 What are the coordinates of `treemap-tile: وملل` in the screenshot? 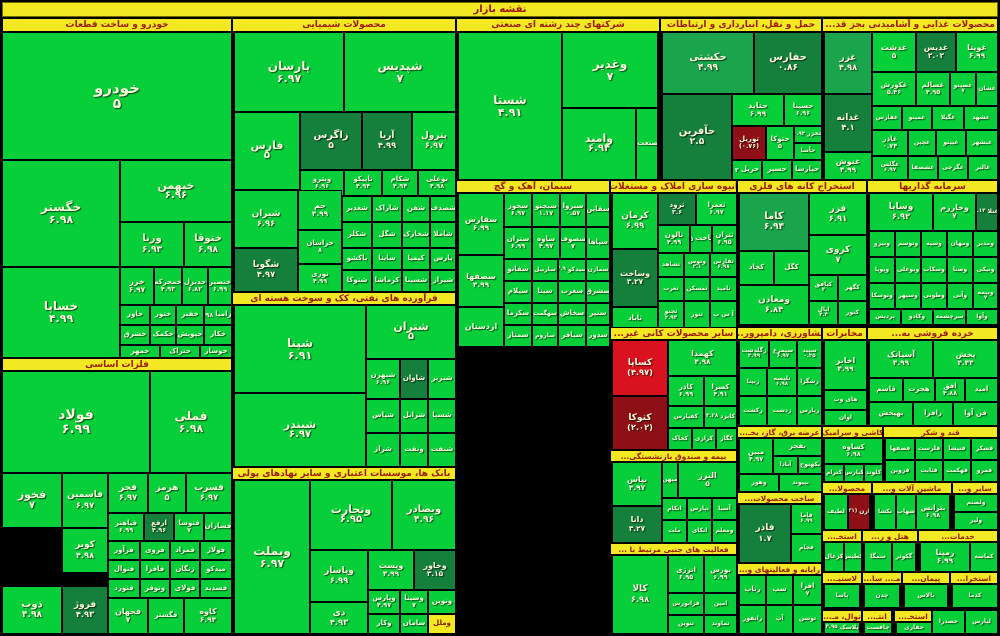 It's located at (442, 624).